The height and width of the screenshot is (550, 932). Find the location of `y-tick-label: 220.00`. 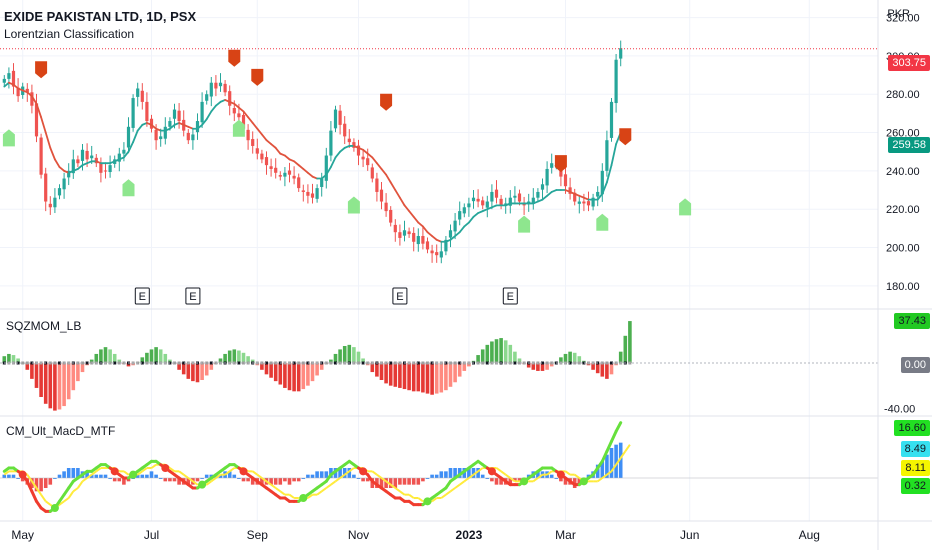

y-tick-label: 220.00 is located at coordinates (903, 210).